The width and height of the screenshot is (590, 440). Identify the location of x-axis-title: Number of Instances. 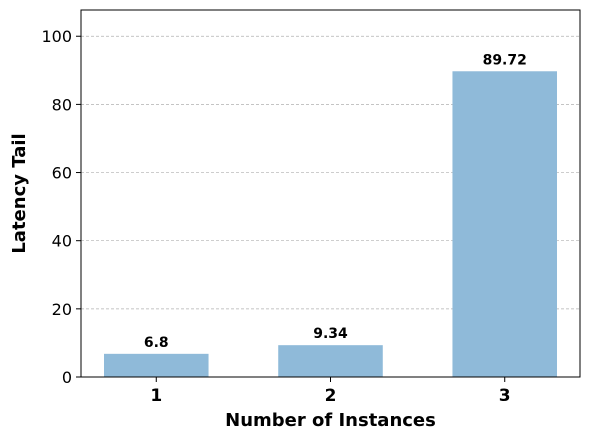
(330, 420).